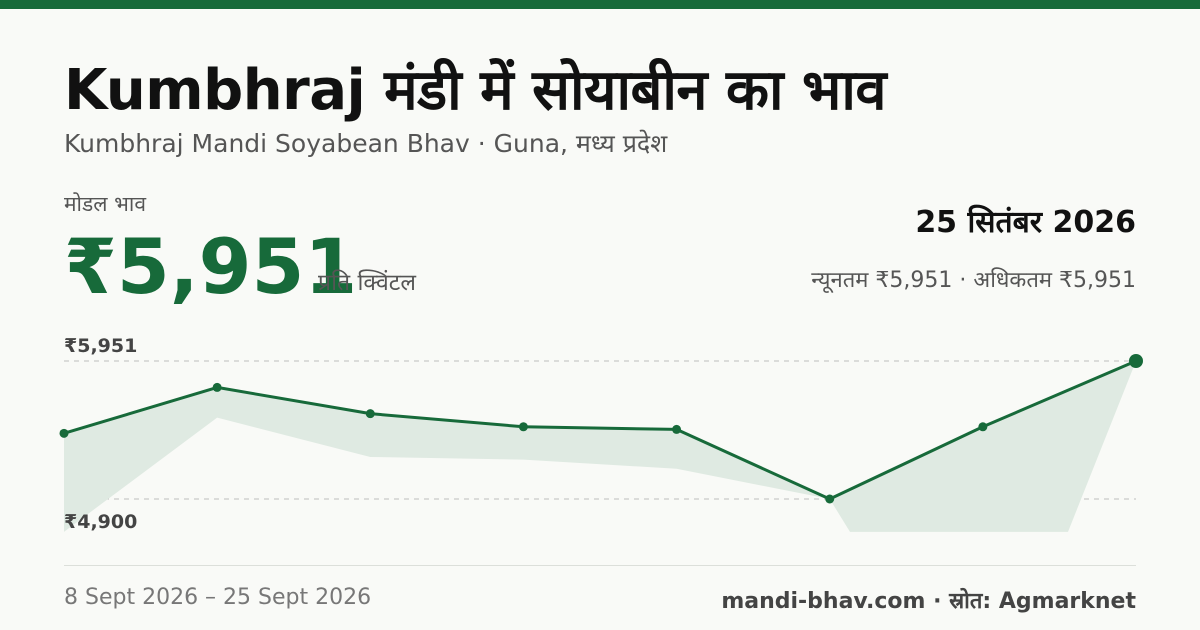 The image size is (1200, 630). Describe the element at coordinates (600, 565) in the screenshot. I see `footer-divider` at that location.